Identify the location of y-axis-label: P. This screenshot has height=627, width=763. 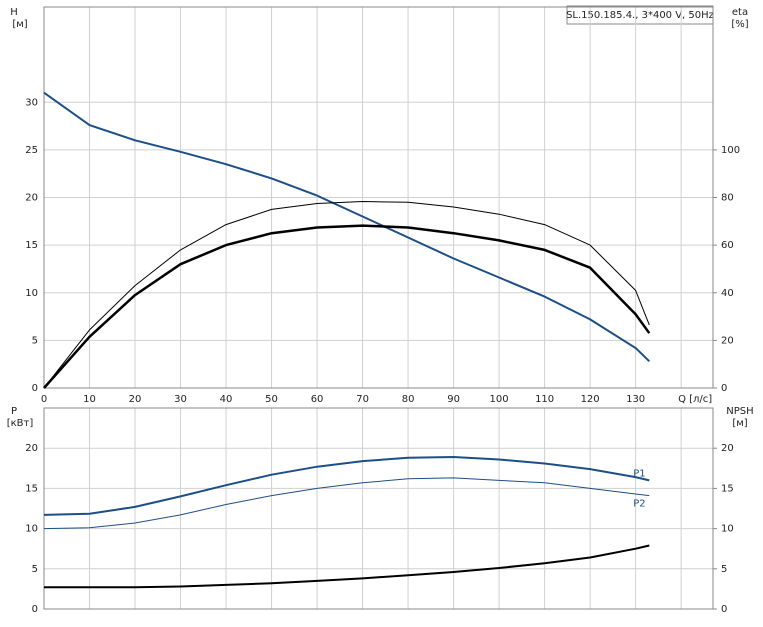
(14, 411).